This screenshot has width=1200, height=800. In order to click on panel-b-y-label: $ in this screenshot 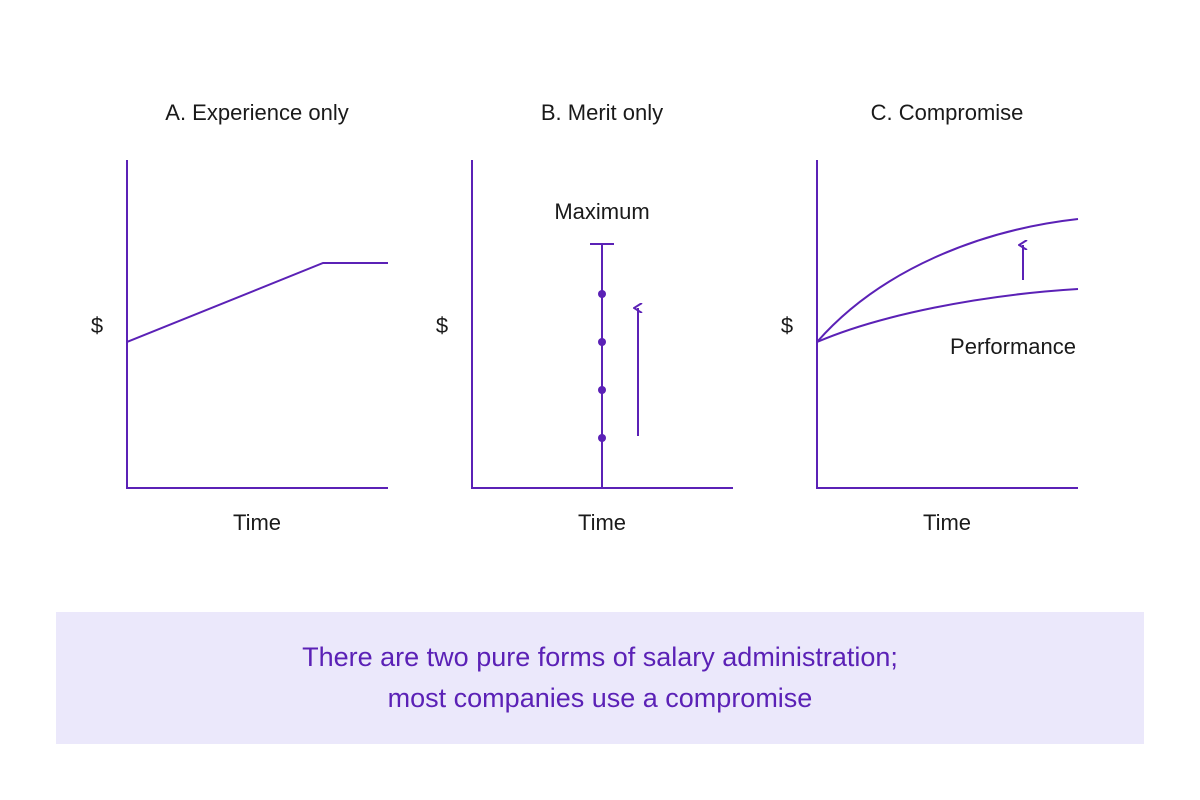, I will do `click(442, 325)`.